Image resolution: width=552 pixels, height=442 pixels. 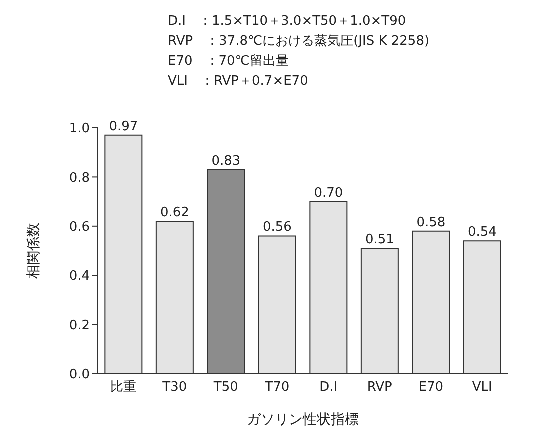 I want to click on text: E70 ：70℃留出量, so click(x=229, y=62).